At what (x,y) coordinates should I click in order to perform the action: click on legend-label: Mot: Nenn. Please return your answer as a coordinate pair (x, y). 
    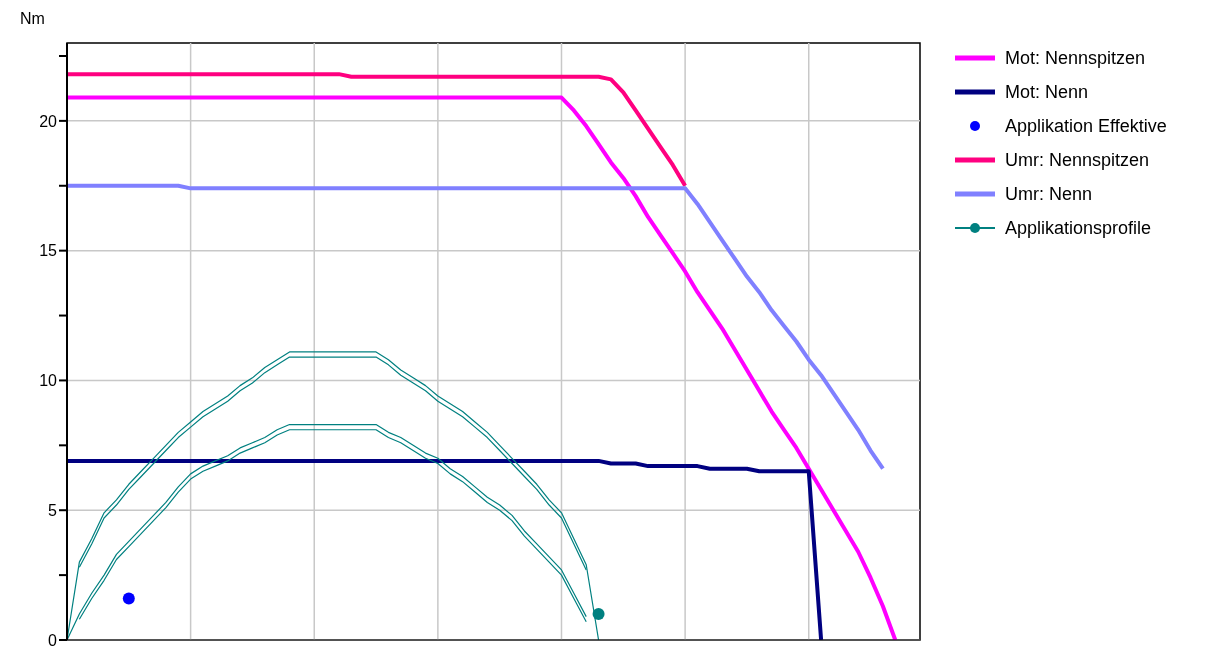
    Looking at the image, I should click on (1047, 92).